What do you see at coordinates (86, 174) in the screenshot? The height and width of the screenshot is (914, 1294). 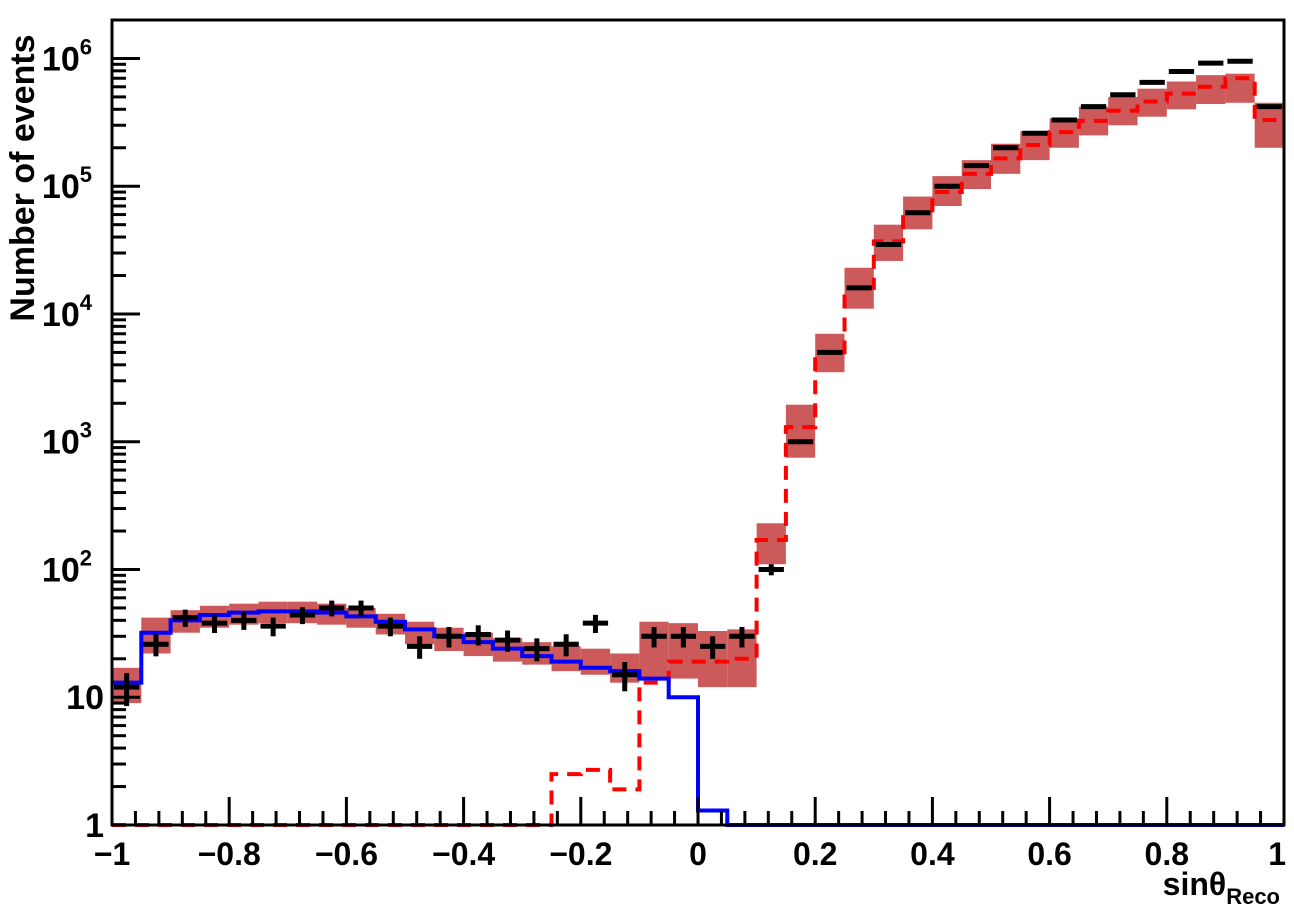 I see `y-tick-label-exponent: 5` at bounding box center [86, 174].